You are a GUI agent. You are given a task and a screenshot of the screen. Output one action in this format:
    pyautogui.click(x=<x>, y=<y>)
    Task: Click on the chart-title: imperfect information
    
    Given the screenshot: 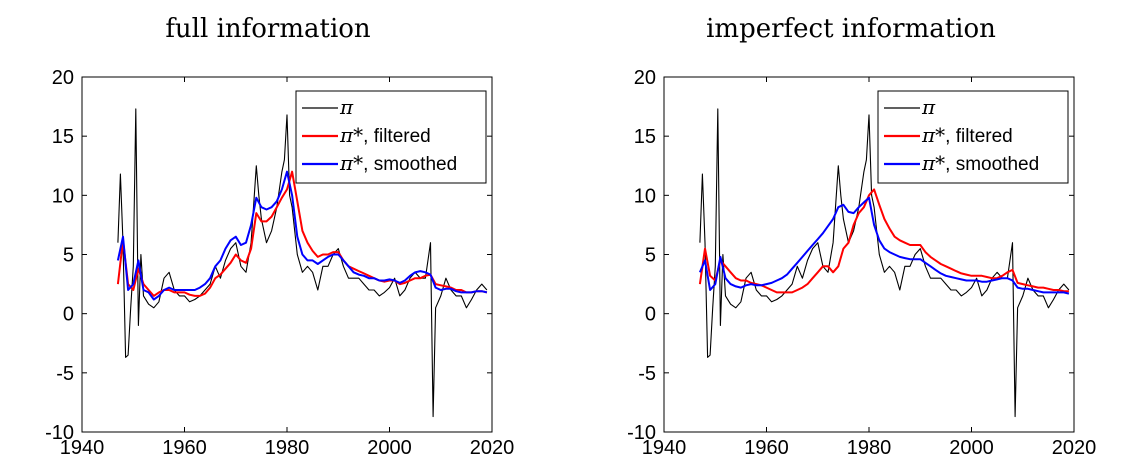 What is the action you would take?
    pyautogui.click(x=851, y=29)
    